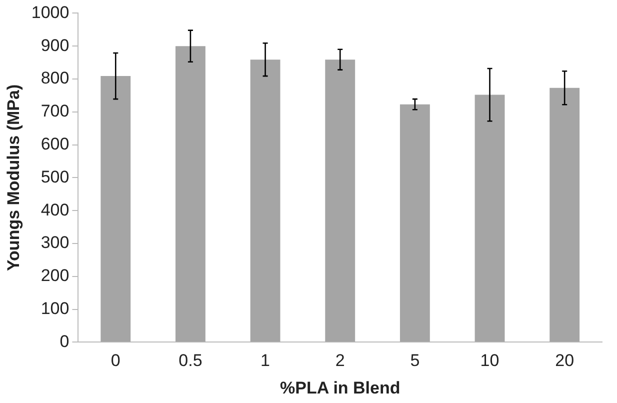 The width and height of the screenshot is (617, 403). Describe the element at coordinates (55, 78) in the screenshot. I see `y-tick-label: 800` at that location.